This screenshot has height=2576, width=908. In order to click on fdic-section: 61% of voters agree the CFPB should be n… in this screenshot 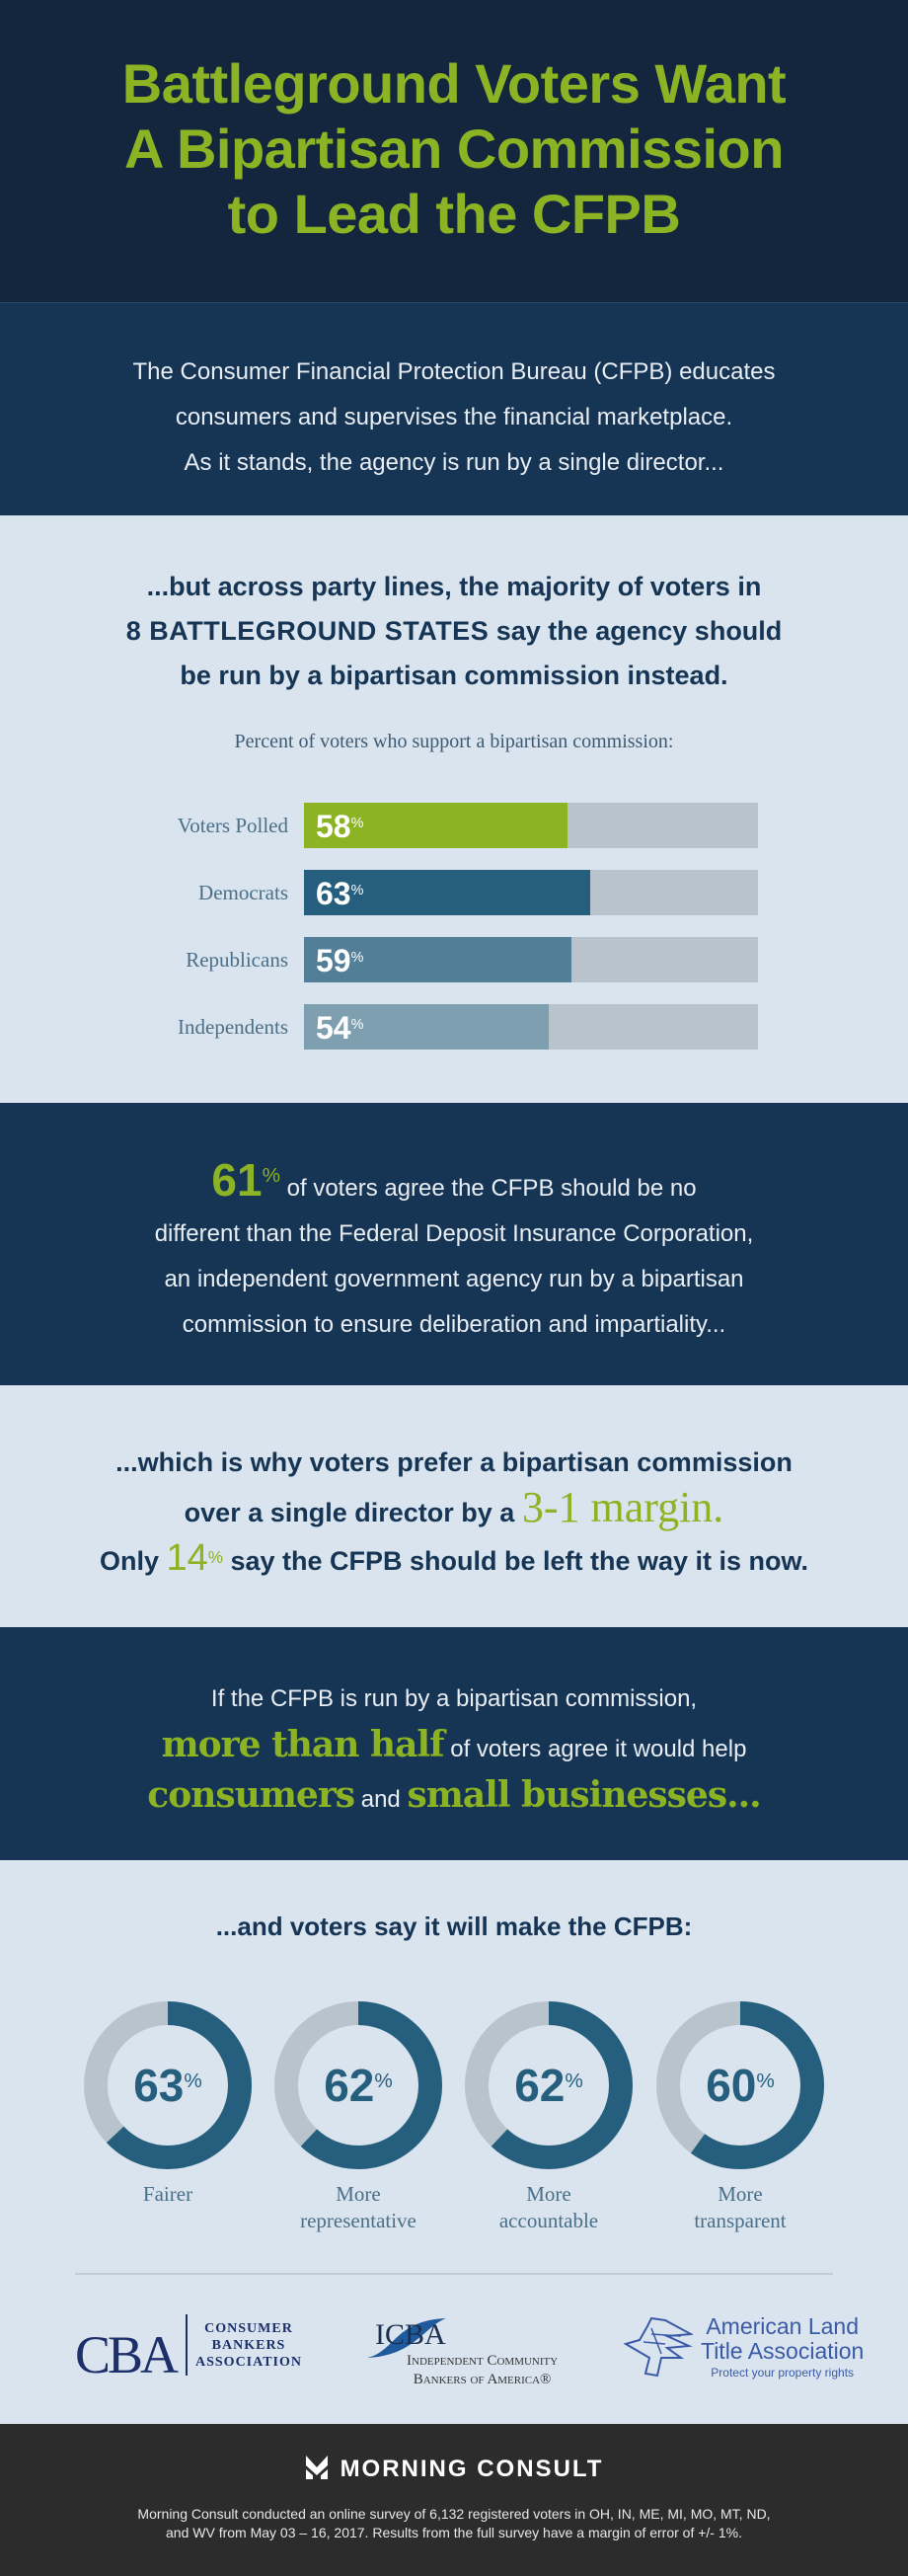, I will do `click(454, 1244)`.